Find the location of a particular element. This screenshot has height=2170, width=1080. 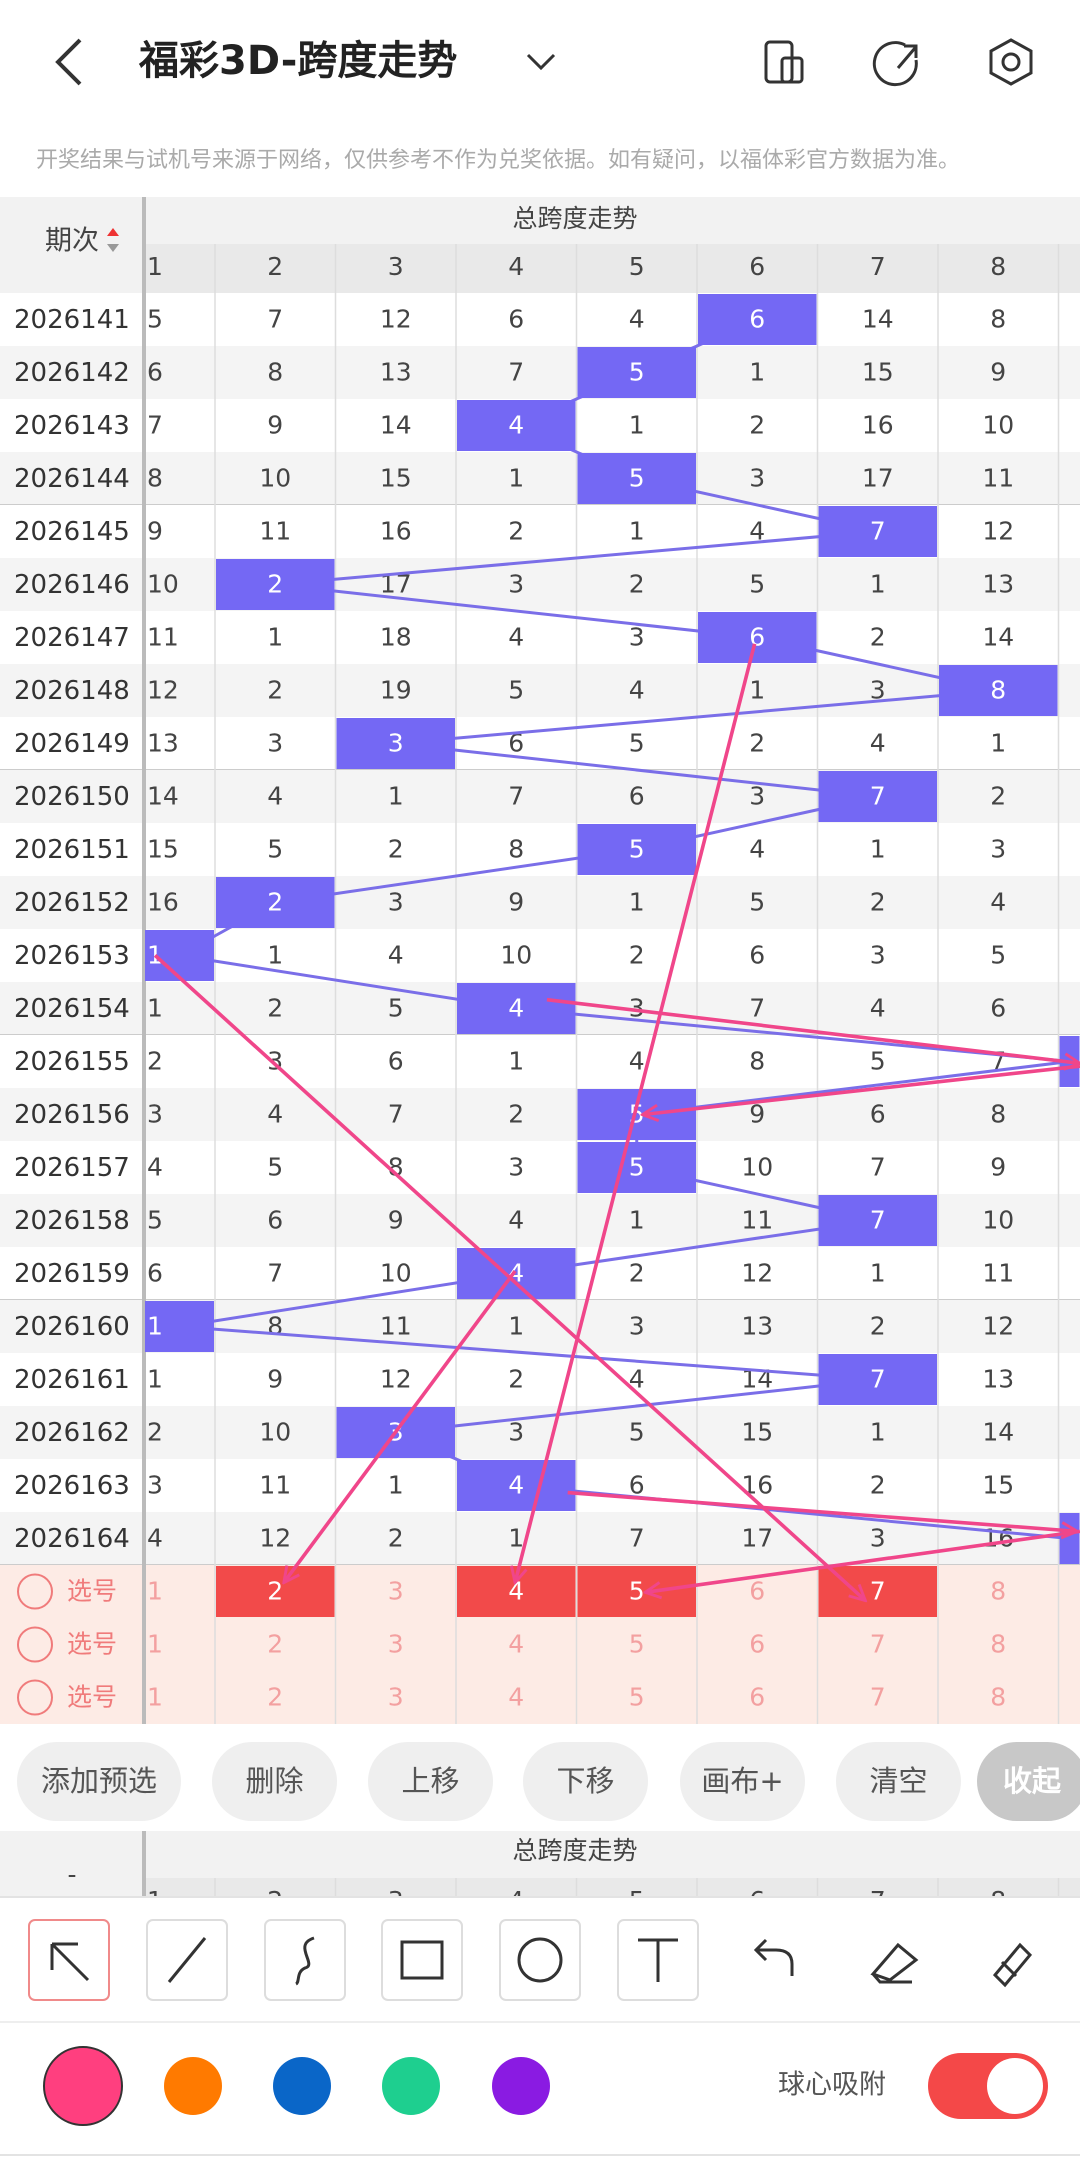

column-header: 7 is located at coordinates (878, 266).